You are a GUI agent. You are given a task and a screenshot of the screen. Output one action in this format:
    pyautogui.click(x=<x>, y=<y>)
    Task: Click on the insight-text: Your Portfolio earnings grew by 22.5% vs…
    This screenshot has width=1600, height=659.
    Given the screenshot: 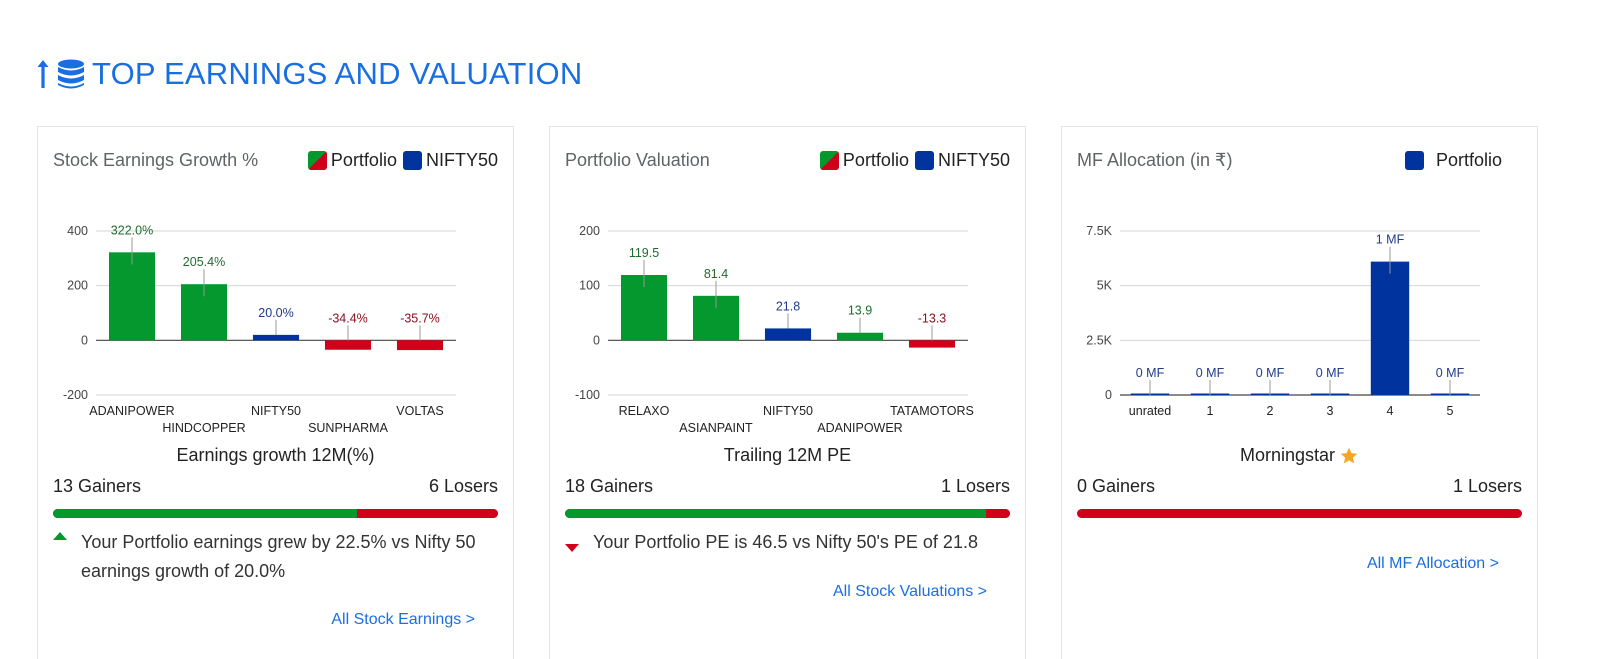 What is the action you would take?
    pyautogui.click(x=275, y=557)
    